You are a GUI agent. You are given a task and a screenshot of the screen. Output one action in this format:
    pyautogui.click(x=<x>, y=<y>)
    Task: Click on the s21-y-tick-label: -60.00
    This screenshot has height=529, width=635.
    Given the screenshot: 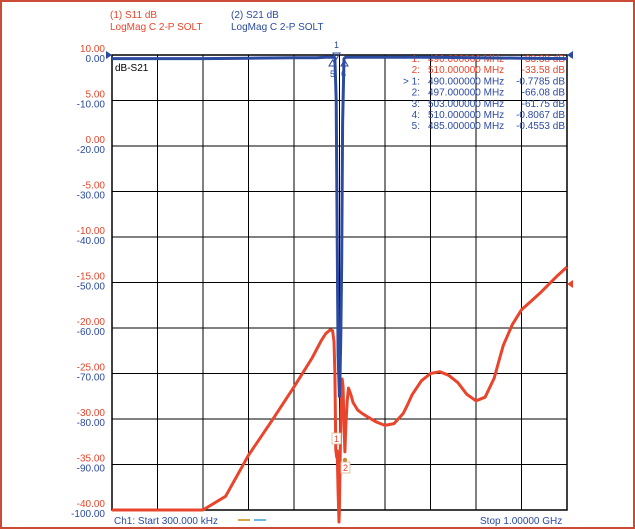 What is the action you would take?
    pyautogui.click(x=91, y=332)
    